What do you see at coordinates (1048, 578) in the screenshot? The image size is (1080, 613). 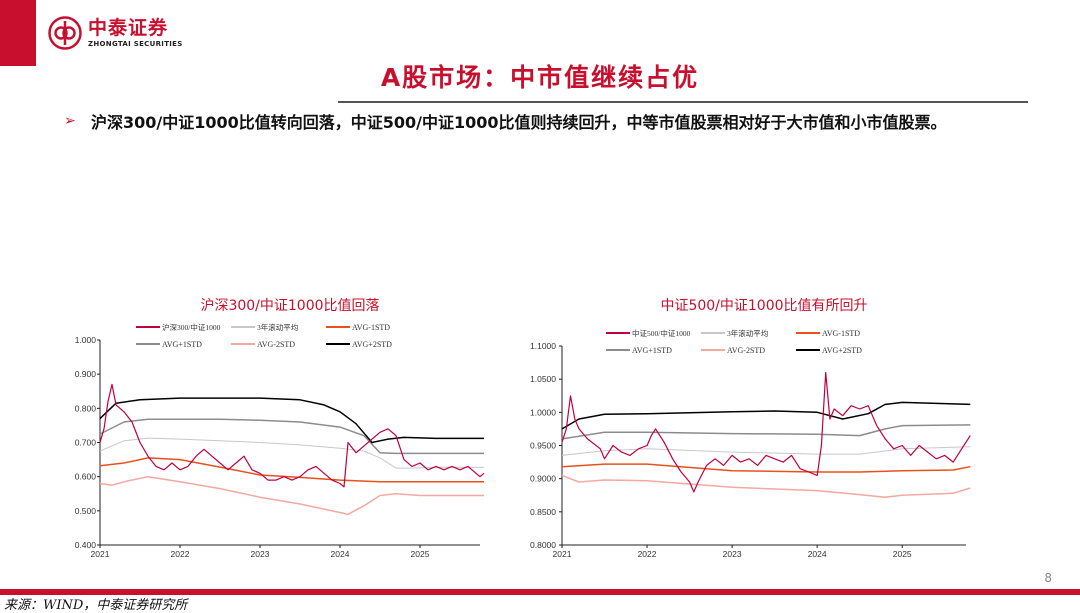 I see `page-number: 8` at bounding box center [1048, 578].